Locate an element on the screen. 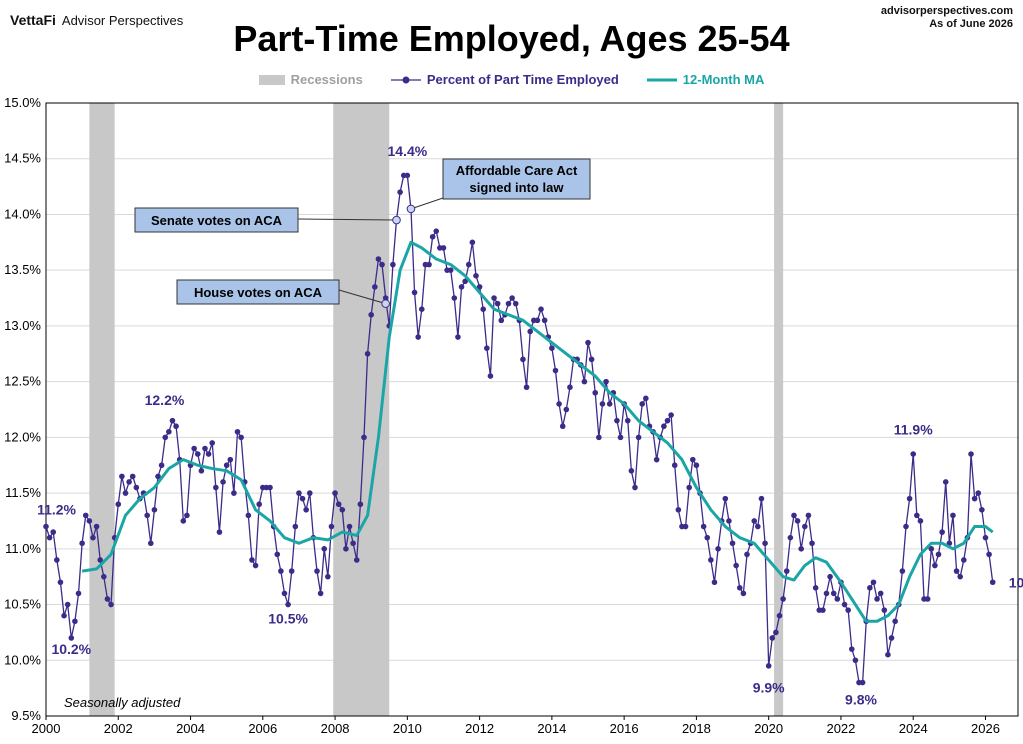 The width and height of the screenshot is (1023, 744). x-tick-label: 2026 is located at coordinates (985, 728).